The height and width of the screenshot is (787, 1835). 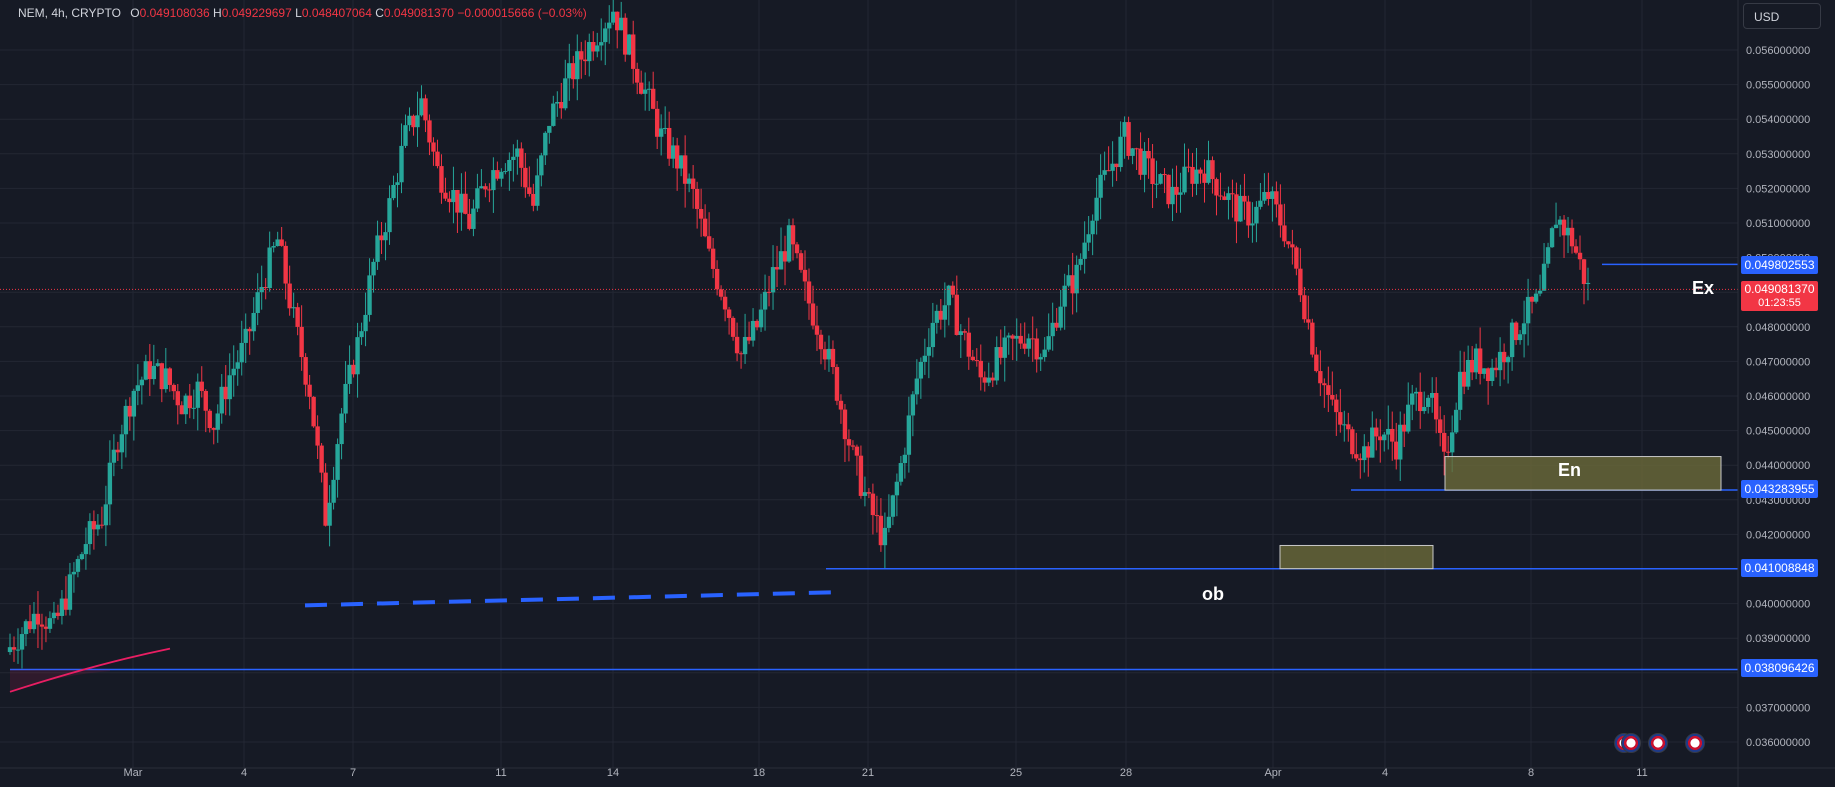 What do you see at coordinates (522, 13) in the screenshot?
I see `change-value: −0.000015666 (−0.03%)` at bounding box center [522, 13].